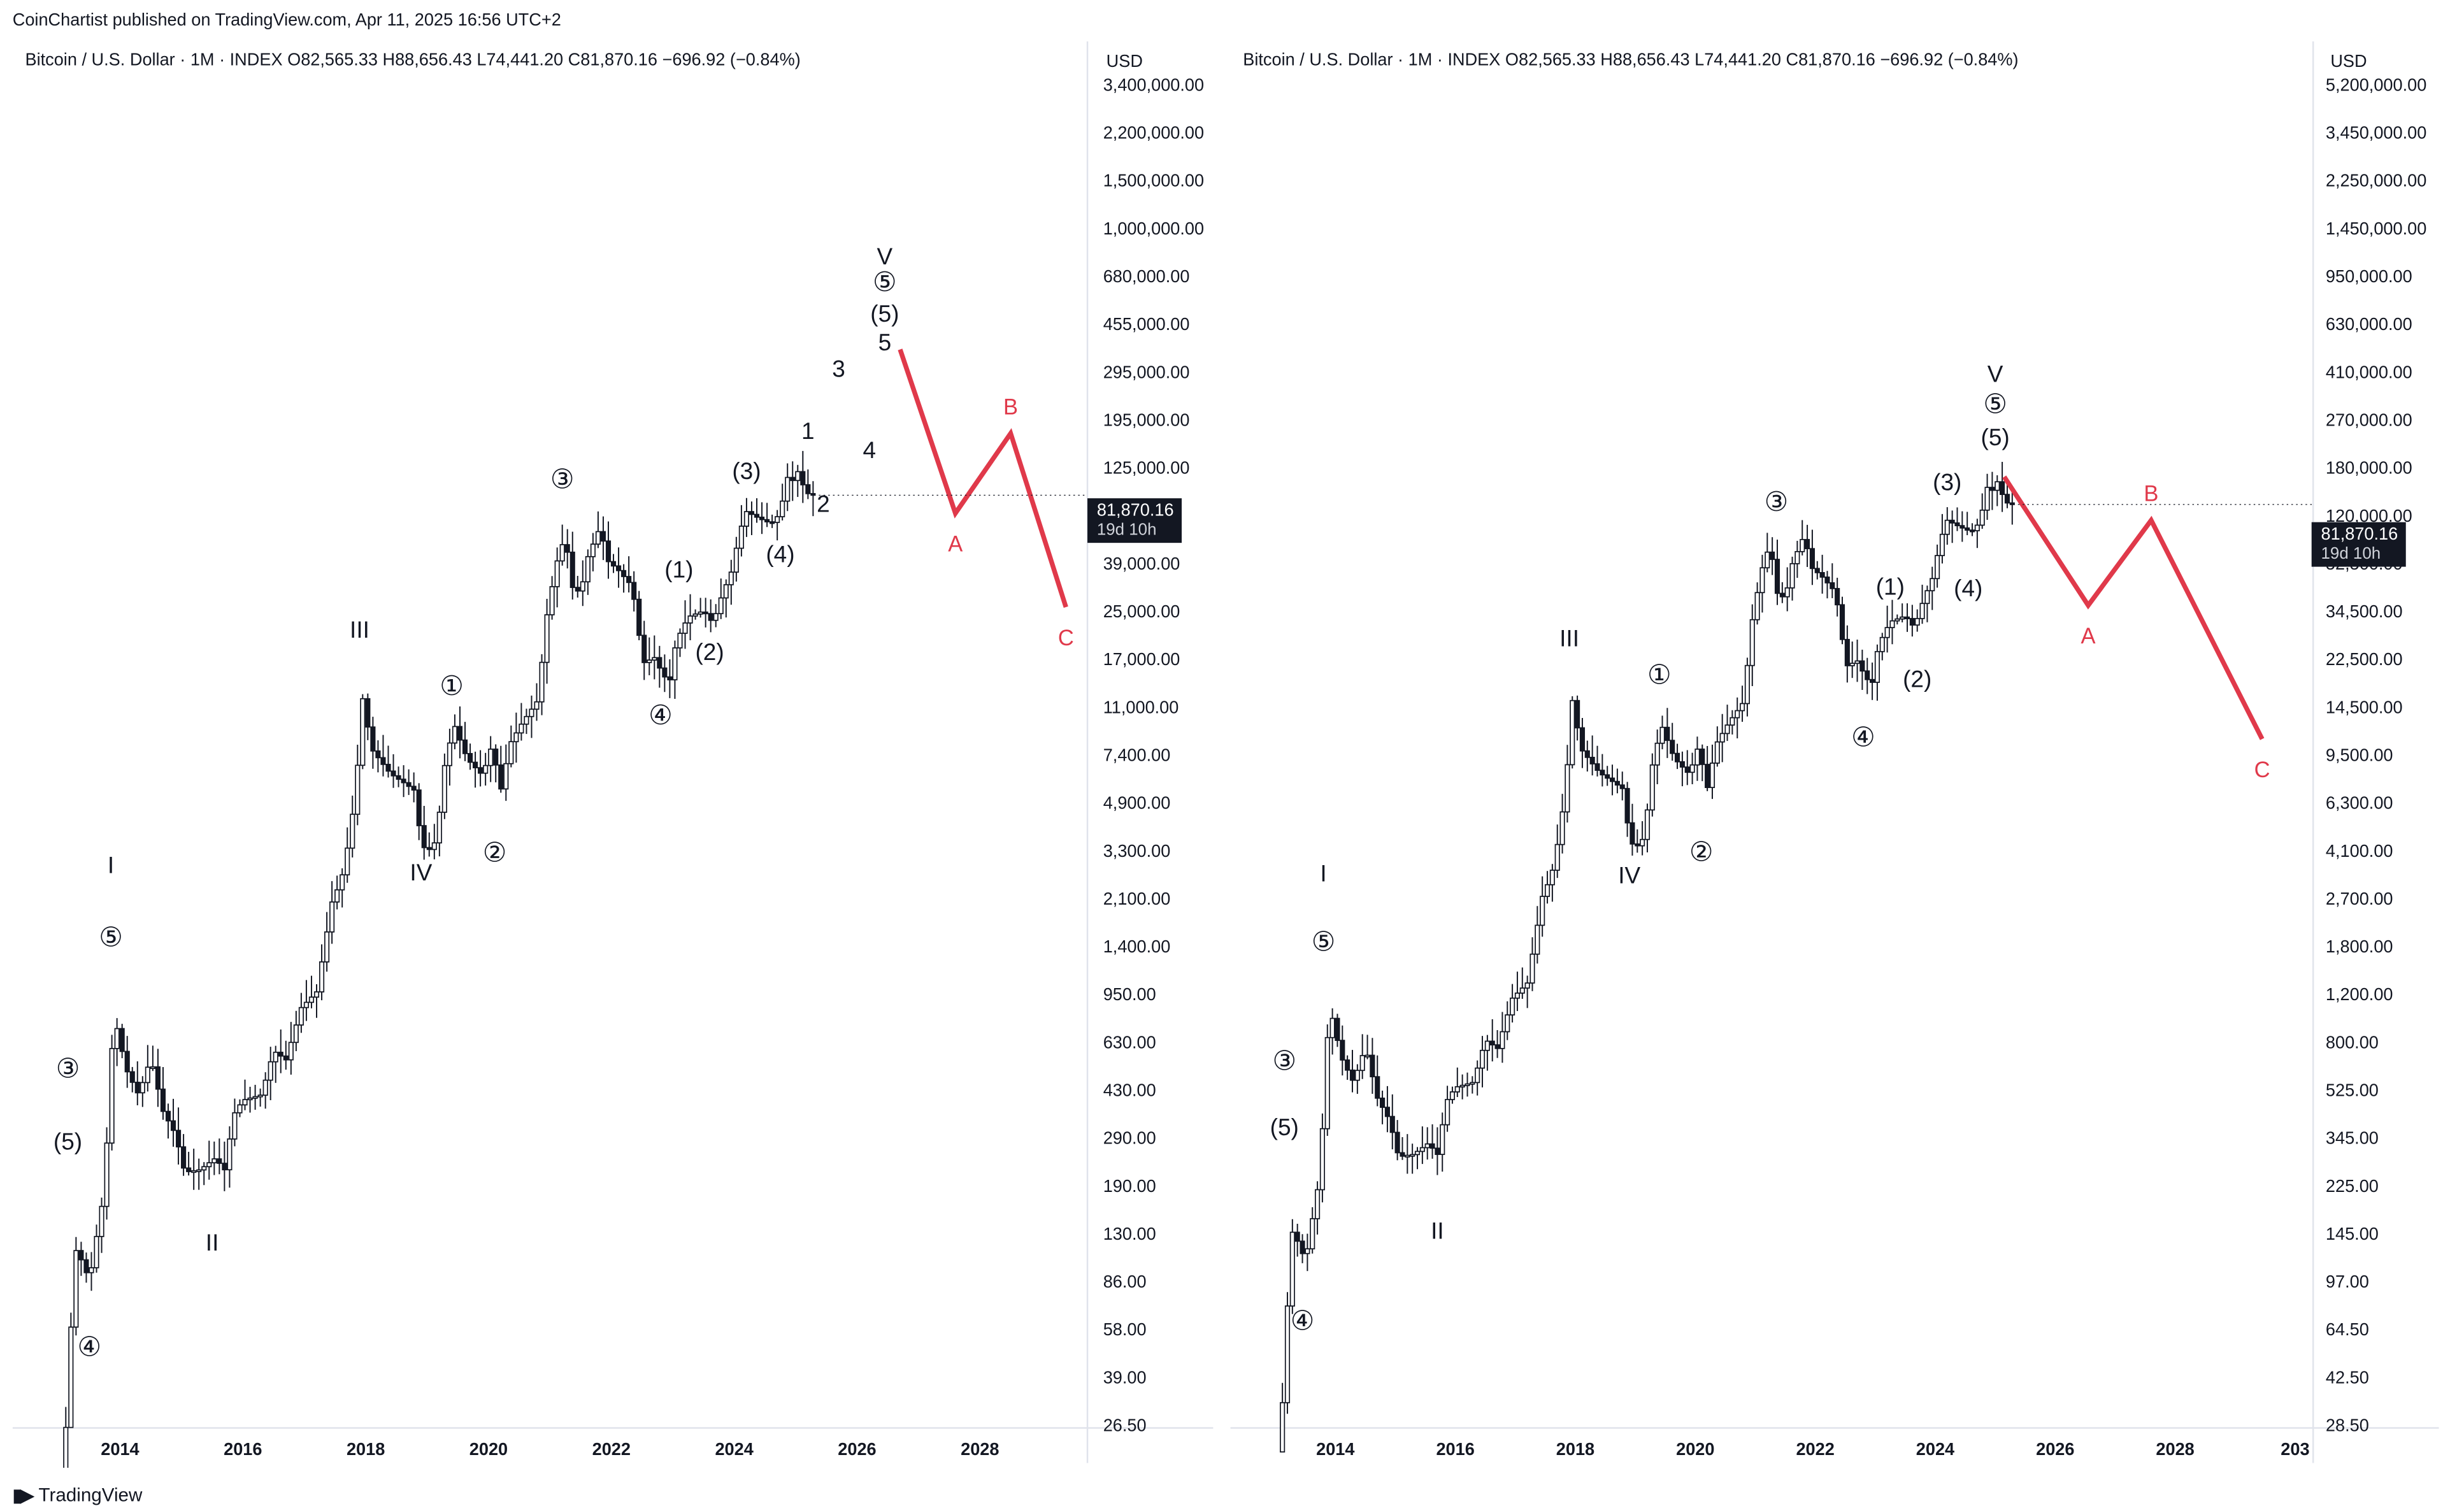 The width and height of the screenshot is (2464, 1506). I want to click on price-tick-label: 2,700.00, so click(2359, 898).